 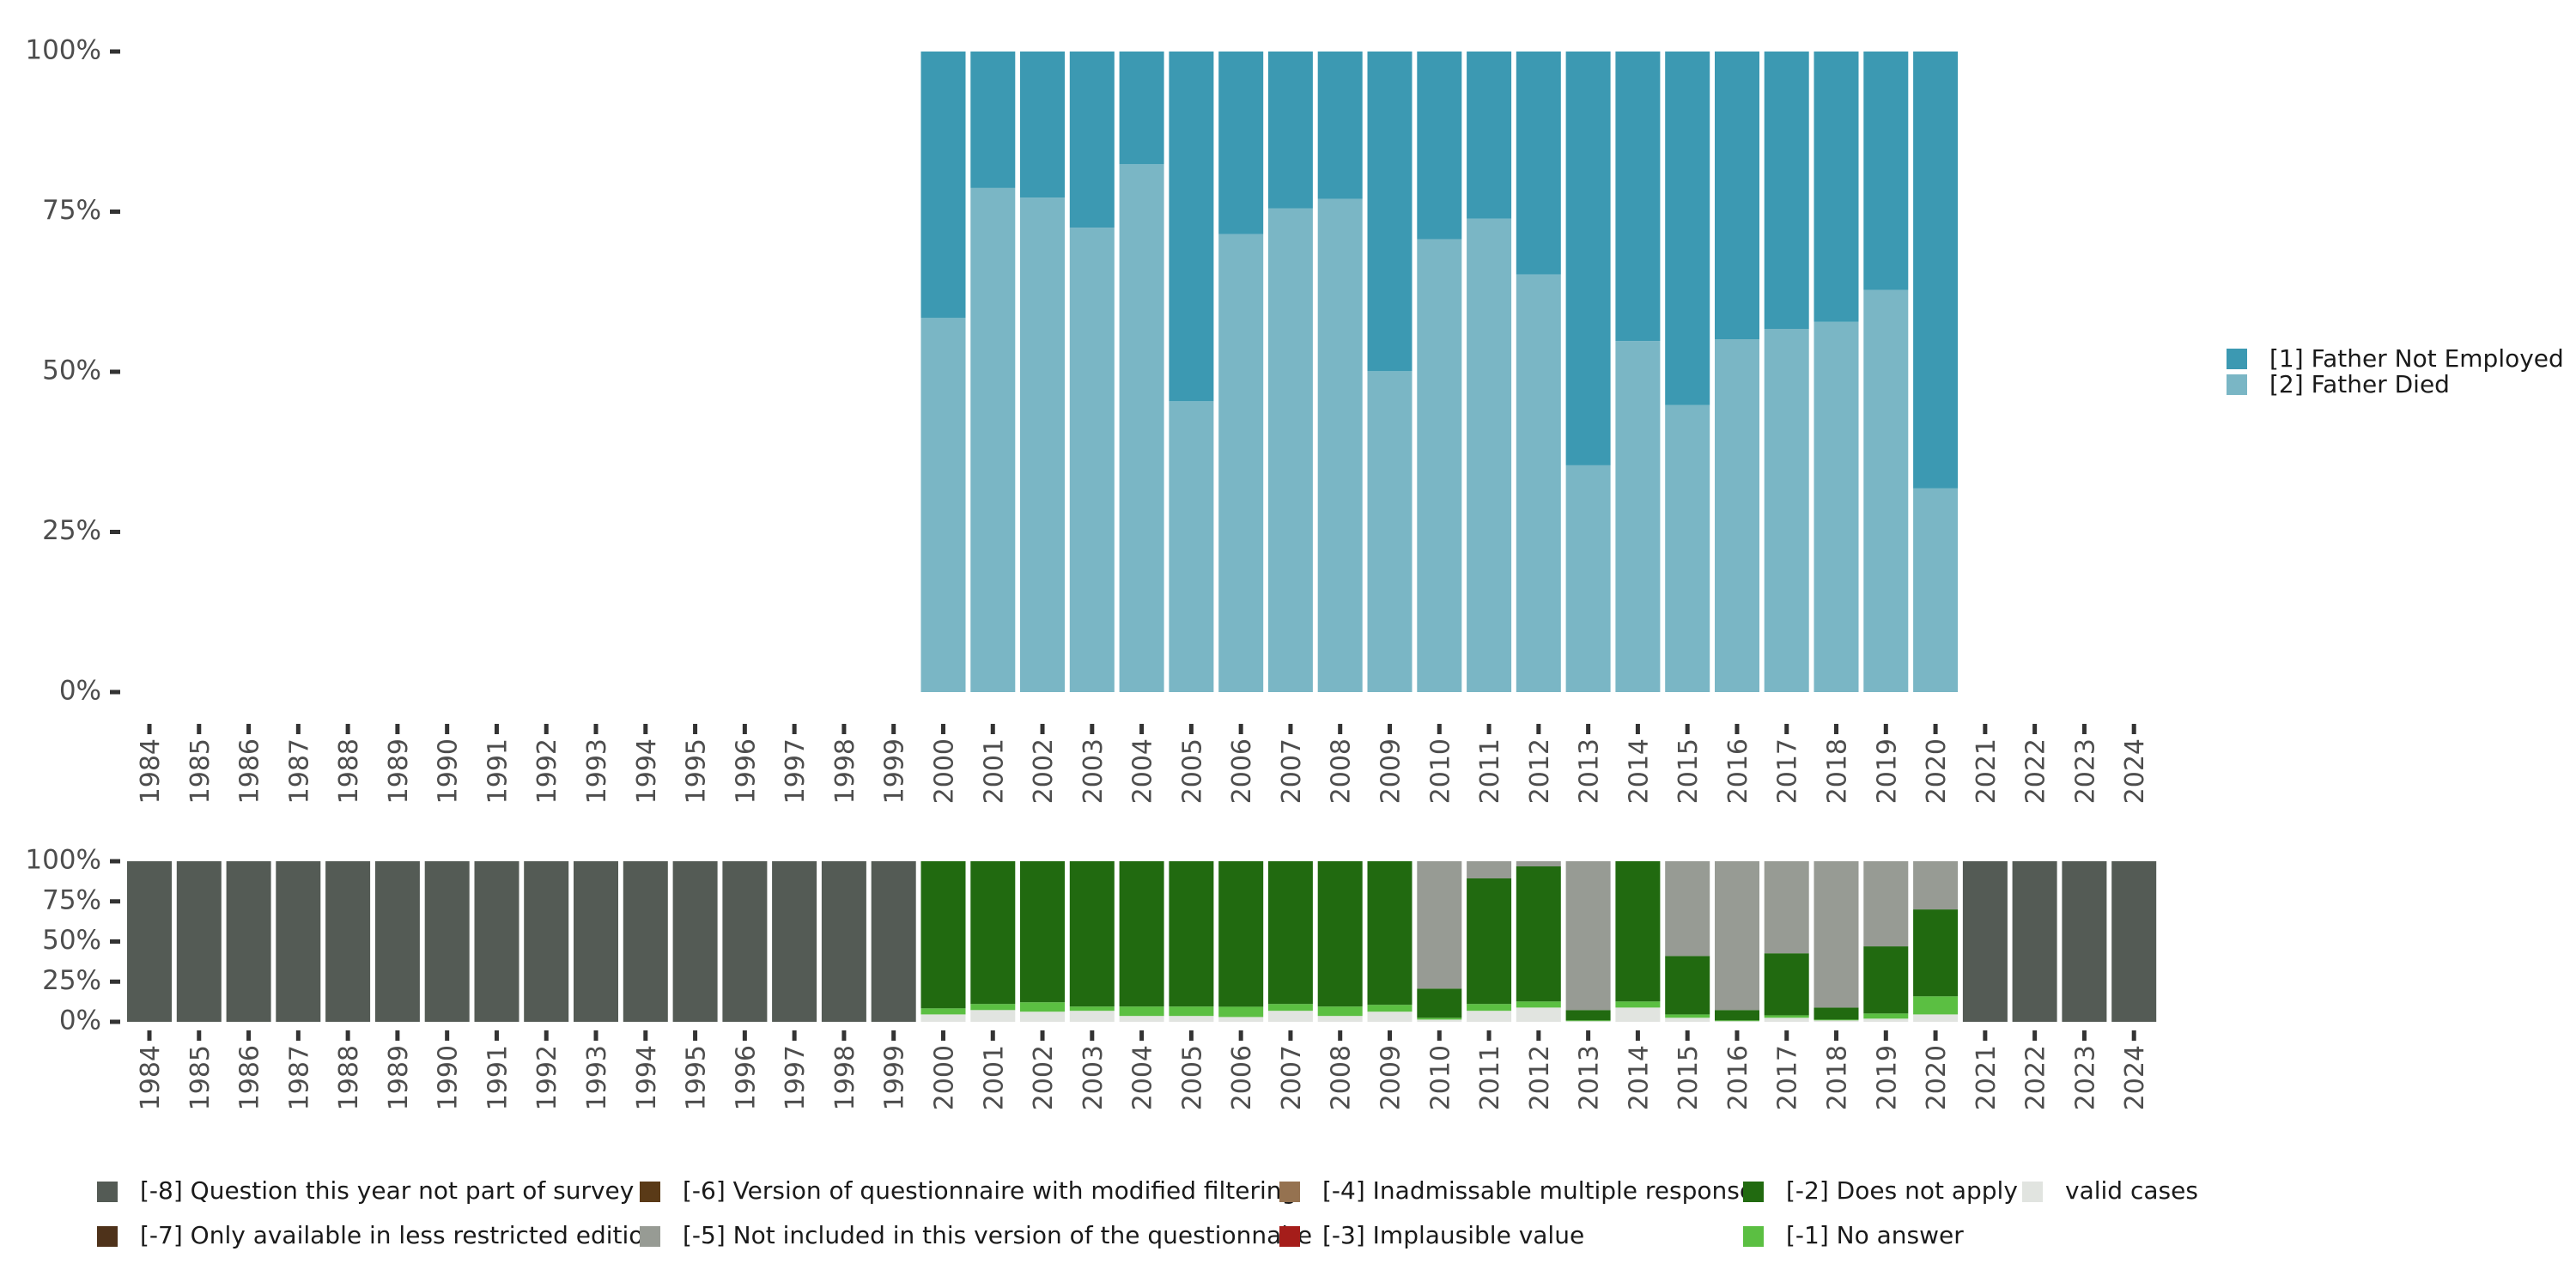 What do you see at coordinates (1044, 1078) in the screenshot?
I see `x-tick-label: 2002` at bounding box center [1044, 1078].